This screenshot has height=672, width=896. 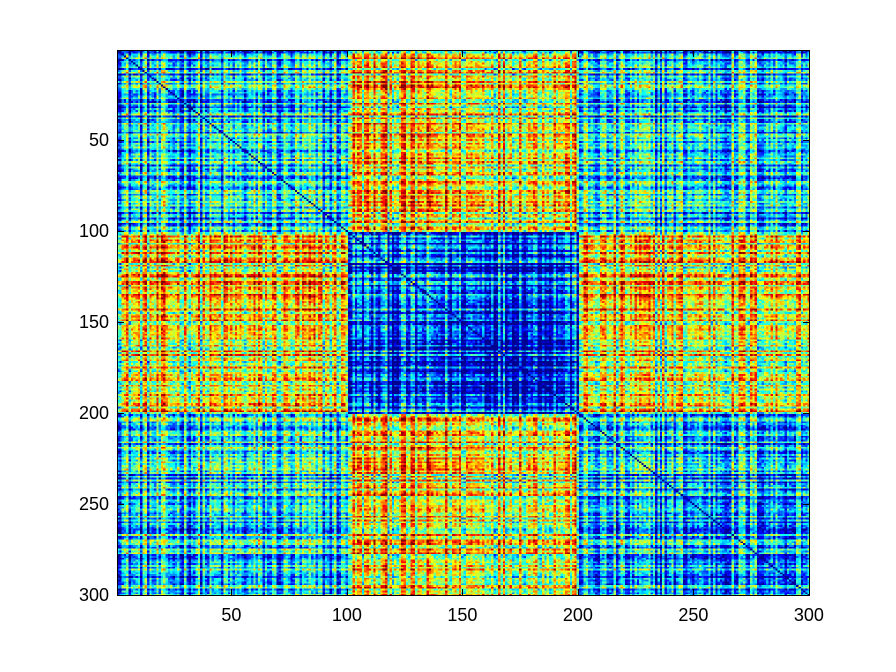 I want to click on y-tick-label: 300, so click(x=94, y=595).